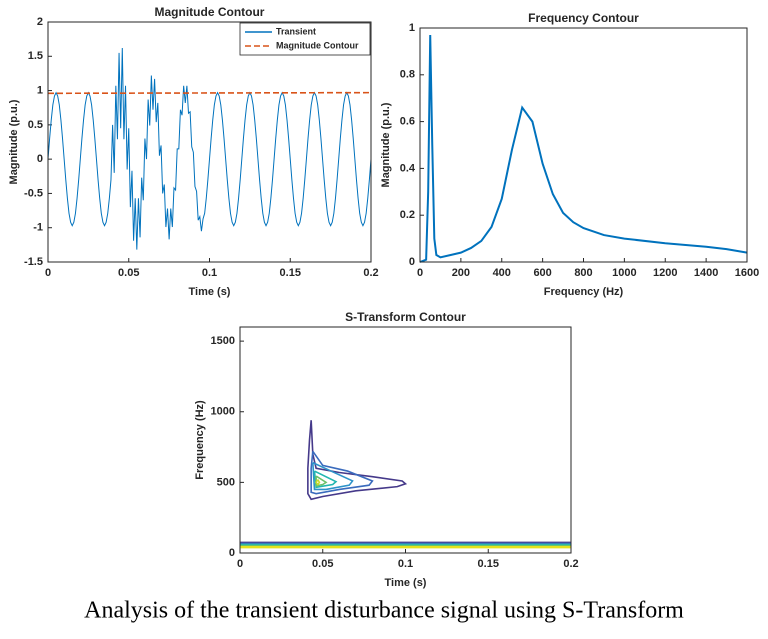 The height and width of the screenshot is (639, 768). I want to click on chart-title: Magnitude Contour, so click(210, 12).